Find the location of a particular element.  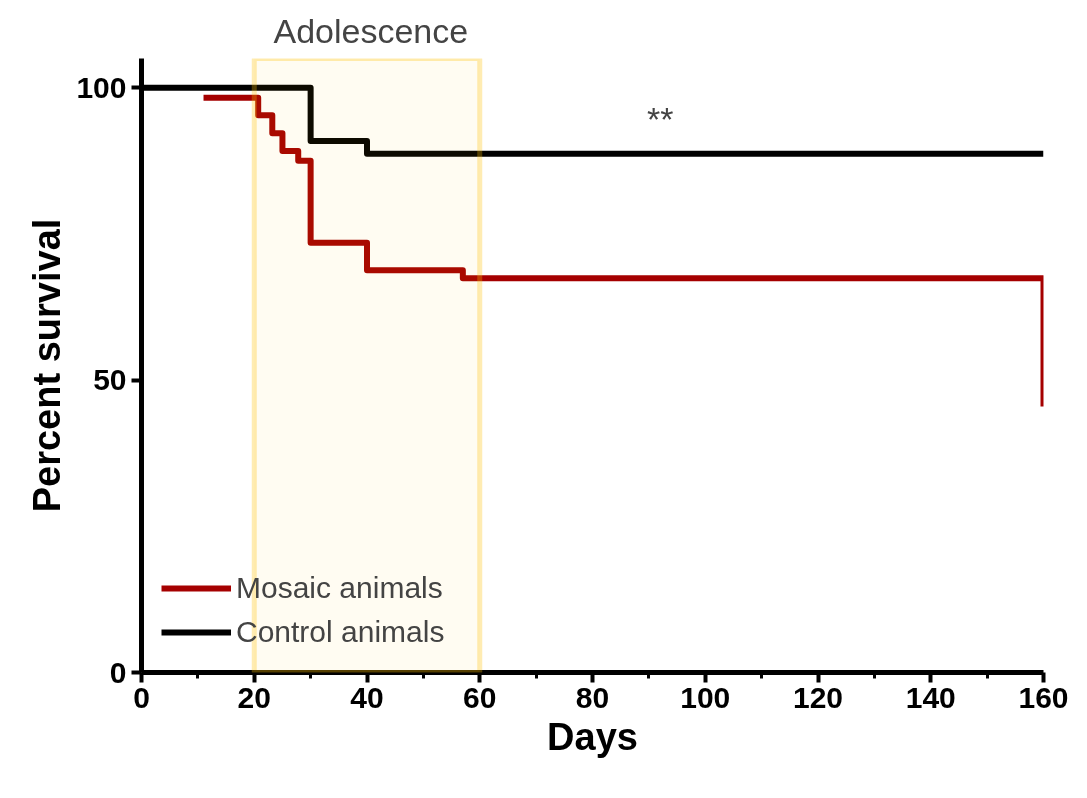

x-tick-label: 100 is located at coordinates (705, 697).